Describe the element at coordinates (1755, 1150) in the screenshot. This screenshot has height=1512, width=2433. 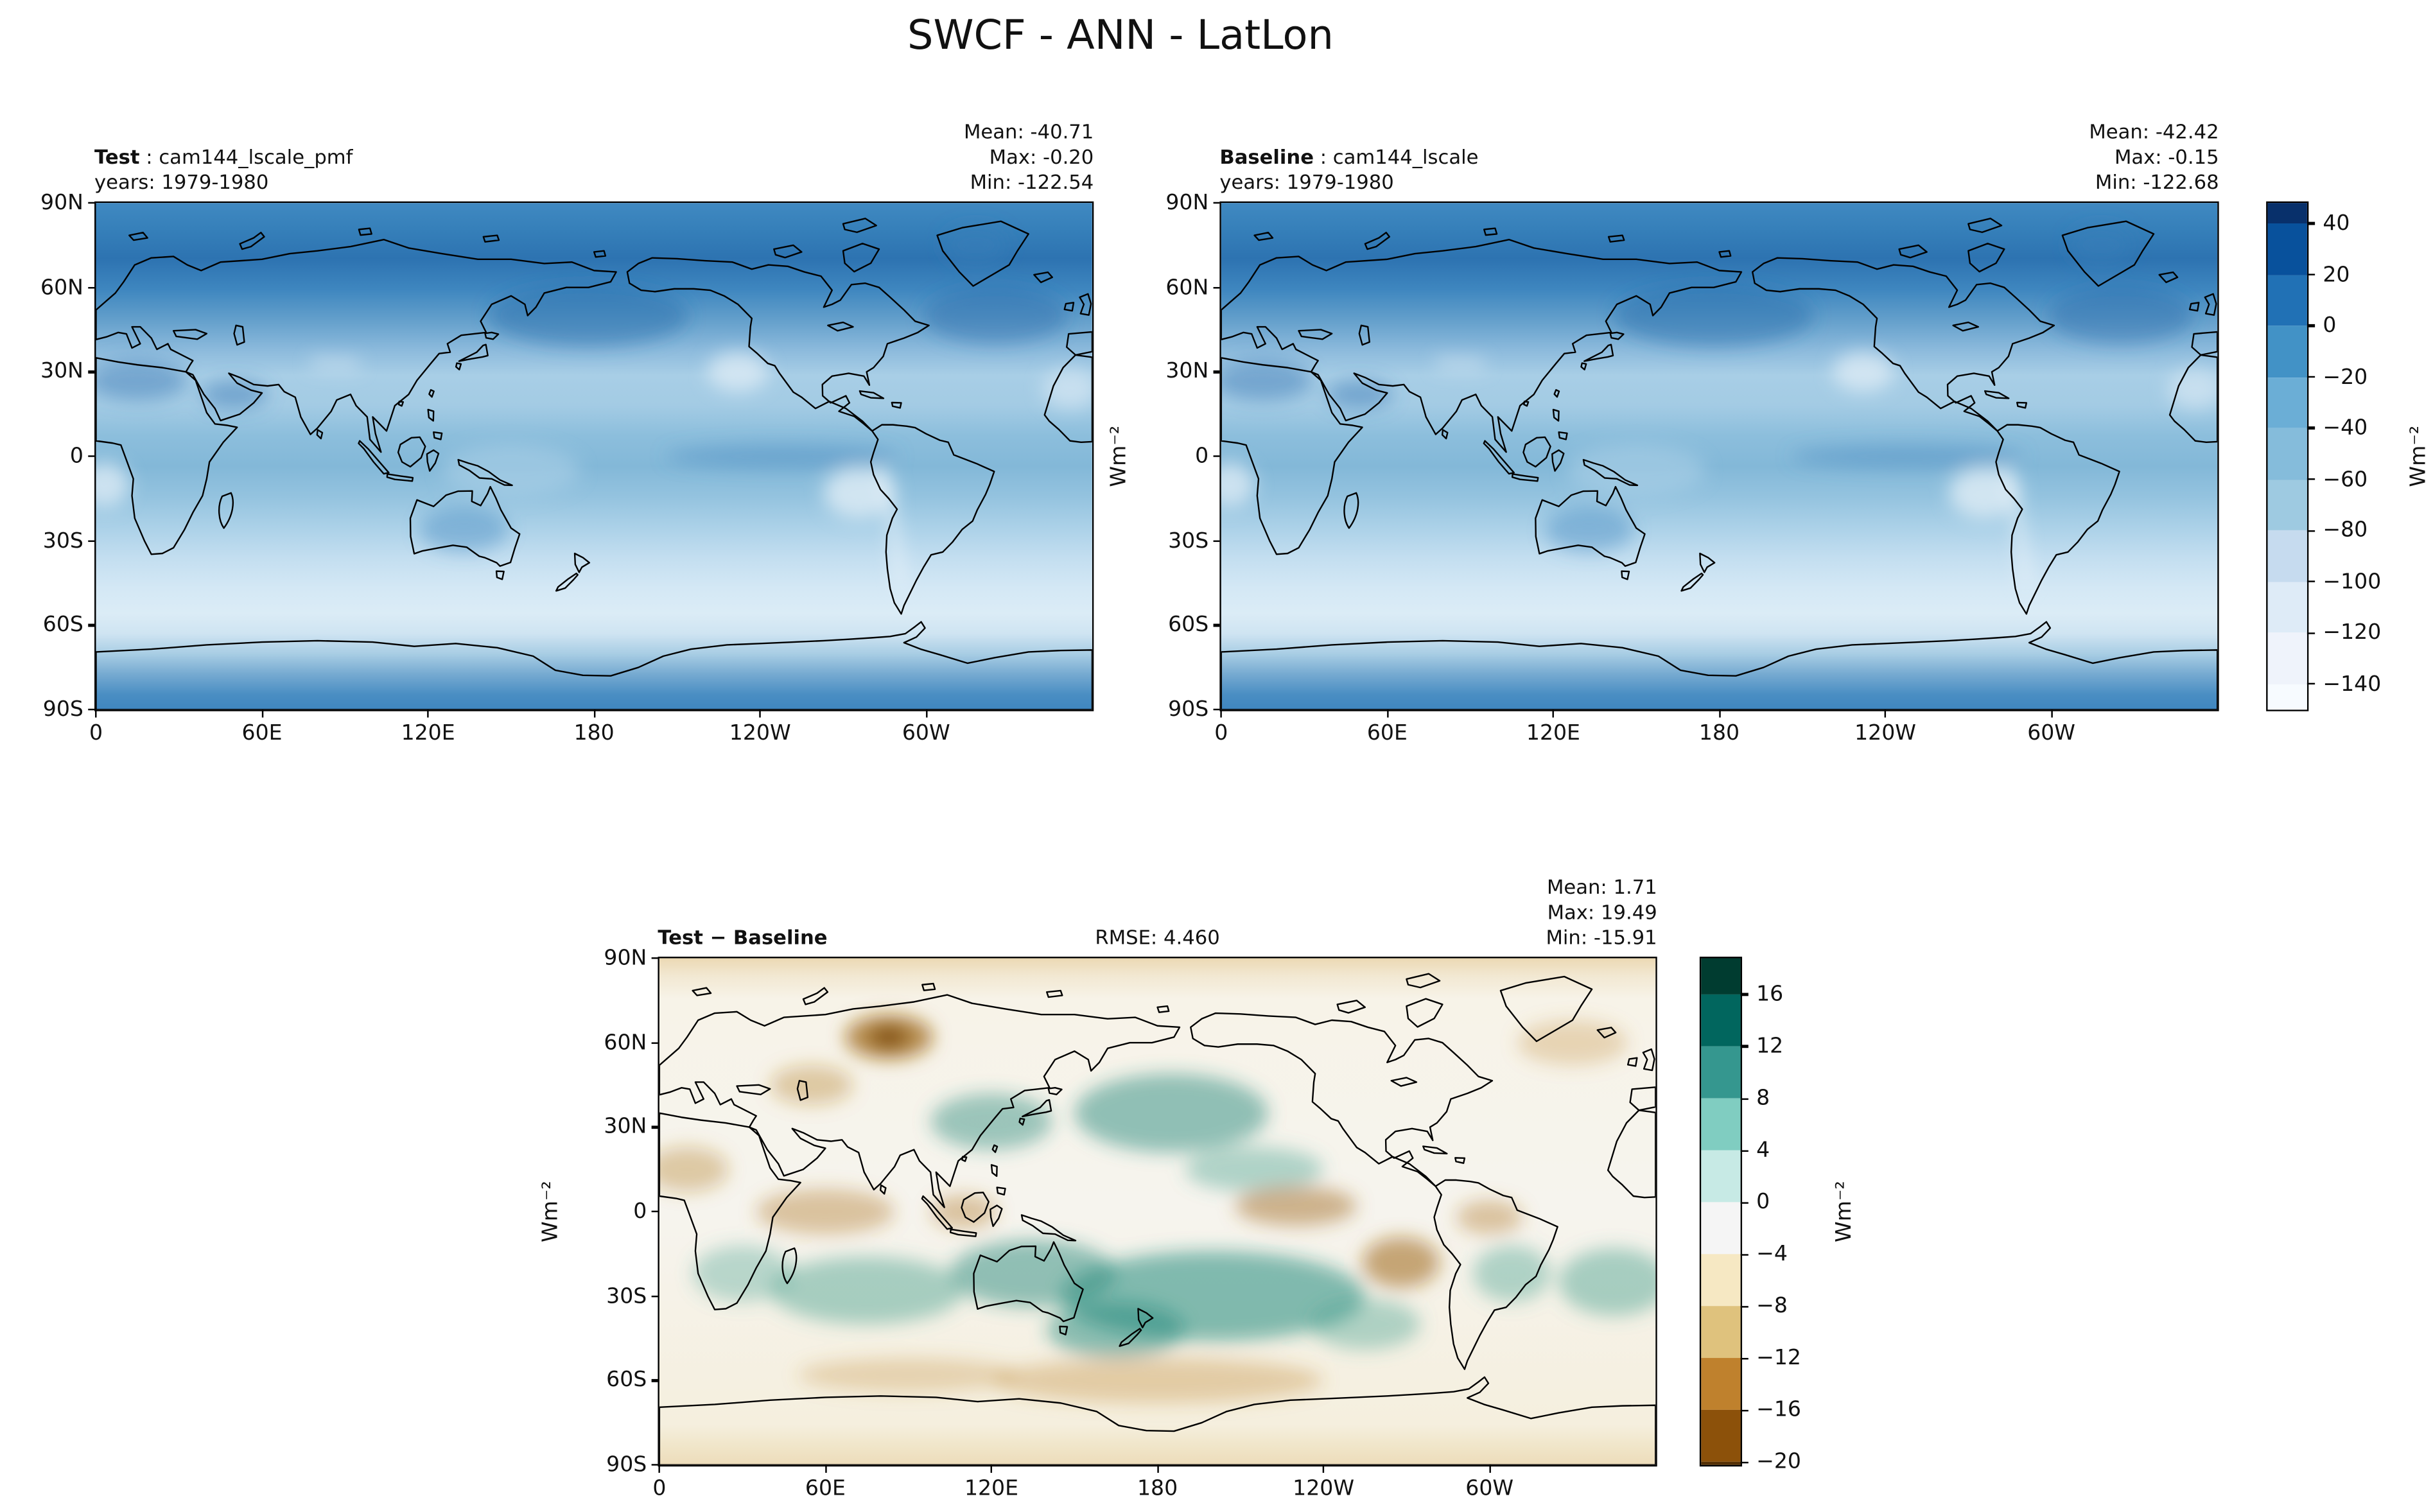
I see `colorbar-tick: 4` at that location.